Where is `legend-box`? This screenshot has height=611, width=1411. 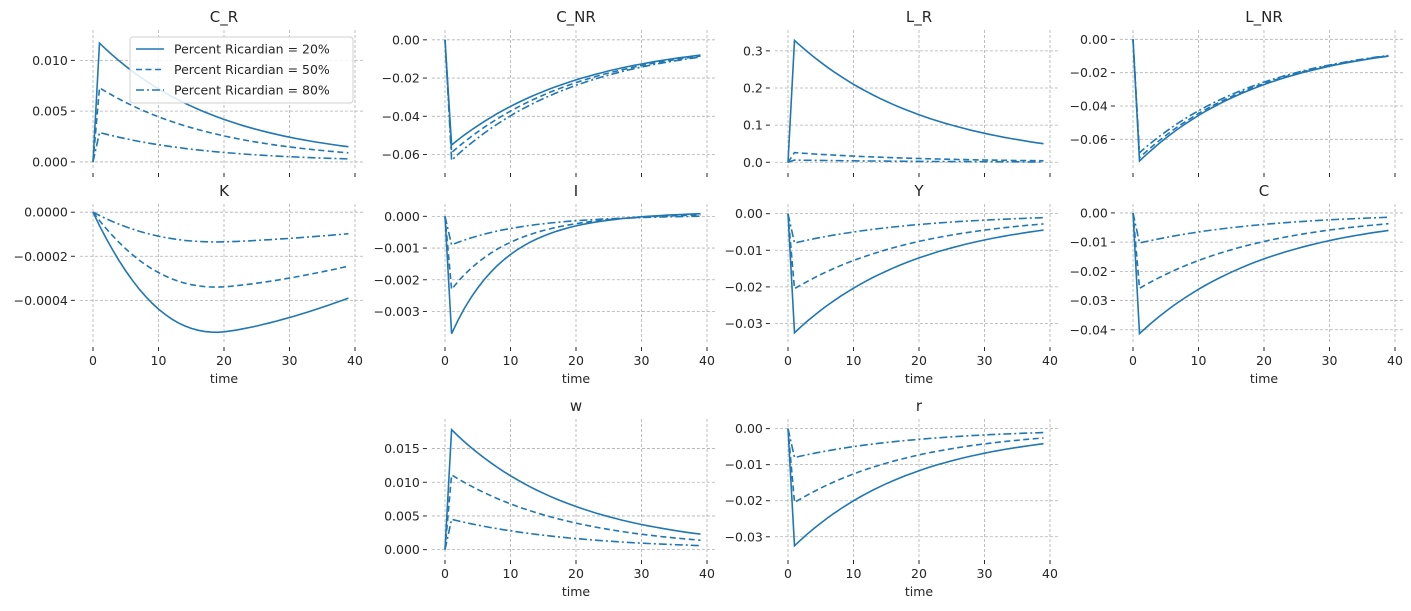
legend-box is located at coordinates (241, 70).